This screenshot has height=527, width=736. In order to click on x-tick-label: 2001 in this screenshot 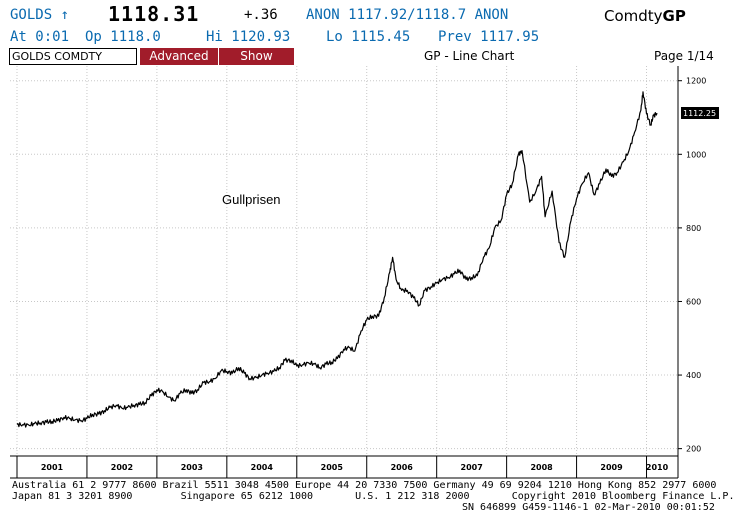, I will do `click(52, 467)`.